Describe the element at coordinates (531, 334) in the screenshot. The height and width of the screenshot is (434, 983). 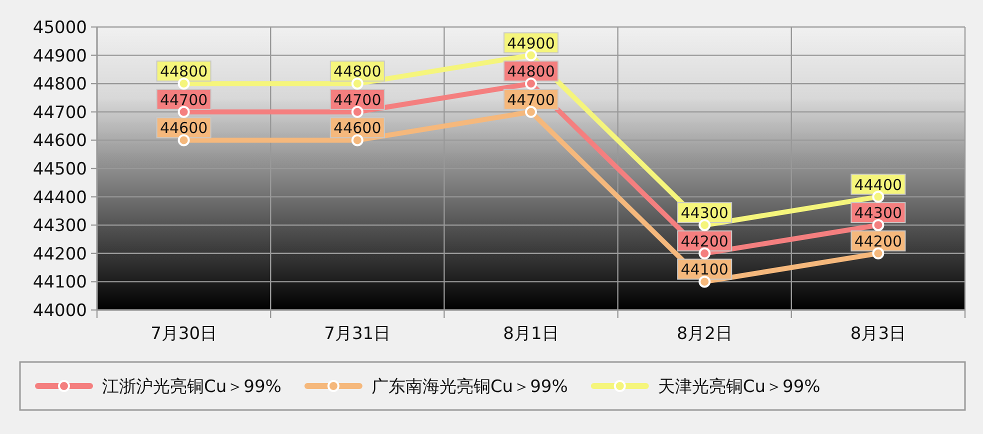
I see `x-tick-label: 8月1日` at that location.